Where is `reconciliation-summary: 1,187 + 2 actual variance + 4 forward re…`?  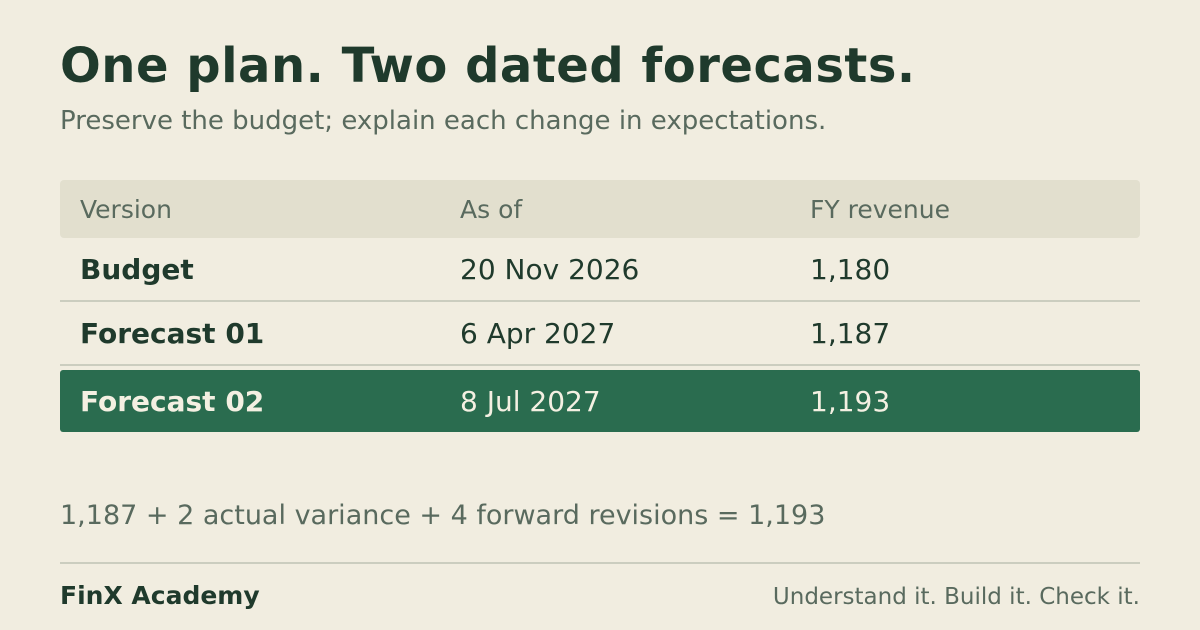
reconciliation-summary: 1,187 + 2 actual variance + 4 forward re… is located at coordinates (443, 515).